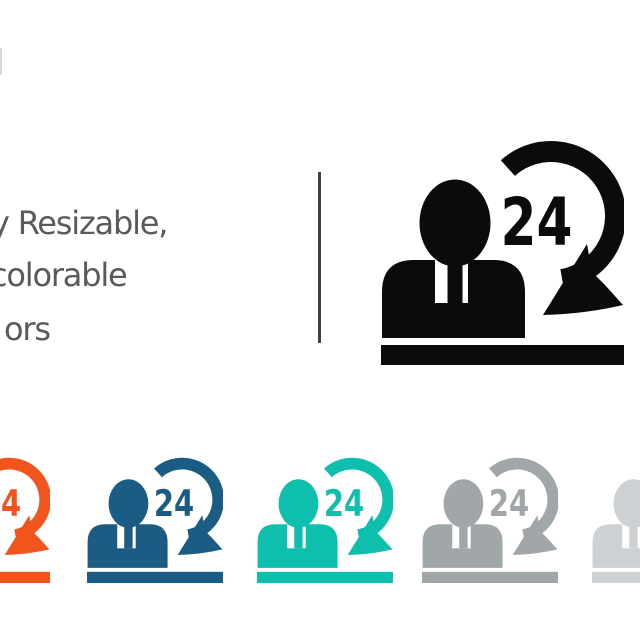 The height and width of the screenshot is (640, 640). Describe the element at coordinates (1, 61) in the screenshot. I see `cropped-edge-artifact` at that location.